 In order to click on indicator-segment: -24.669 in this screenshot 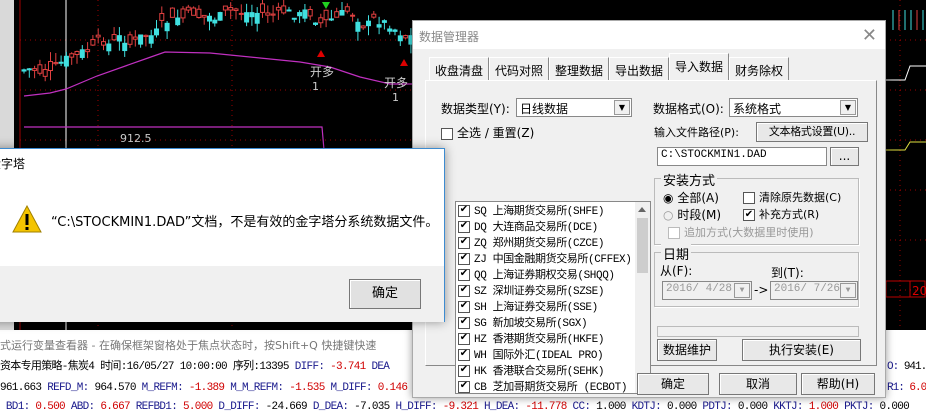, I will do `click(289, 407)`.